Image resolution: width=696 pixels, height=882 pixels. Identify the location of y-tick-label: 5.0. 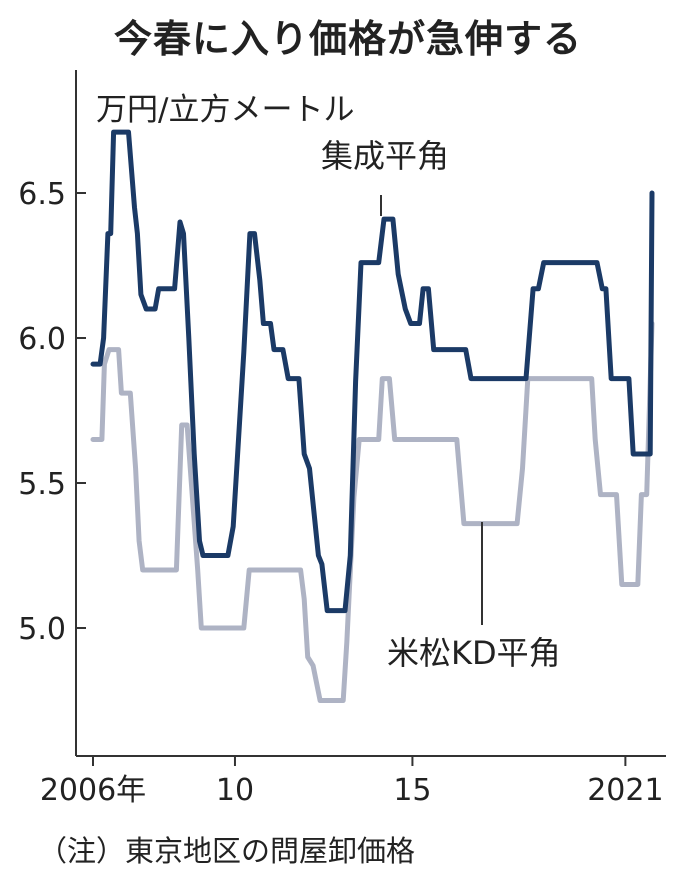
(42, 629).